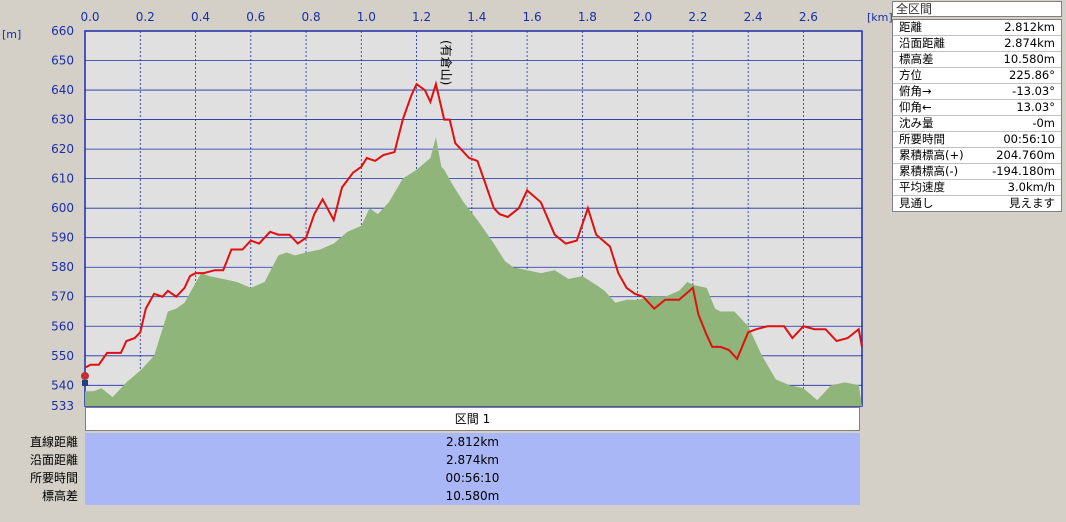 The image size is (1066, 522). I want to click on summary-value: 見えます, so click(1032, 203).